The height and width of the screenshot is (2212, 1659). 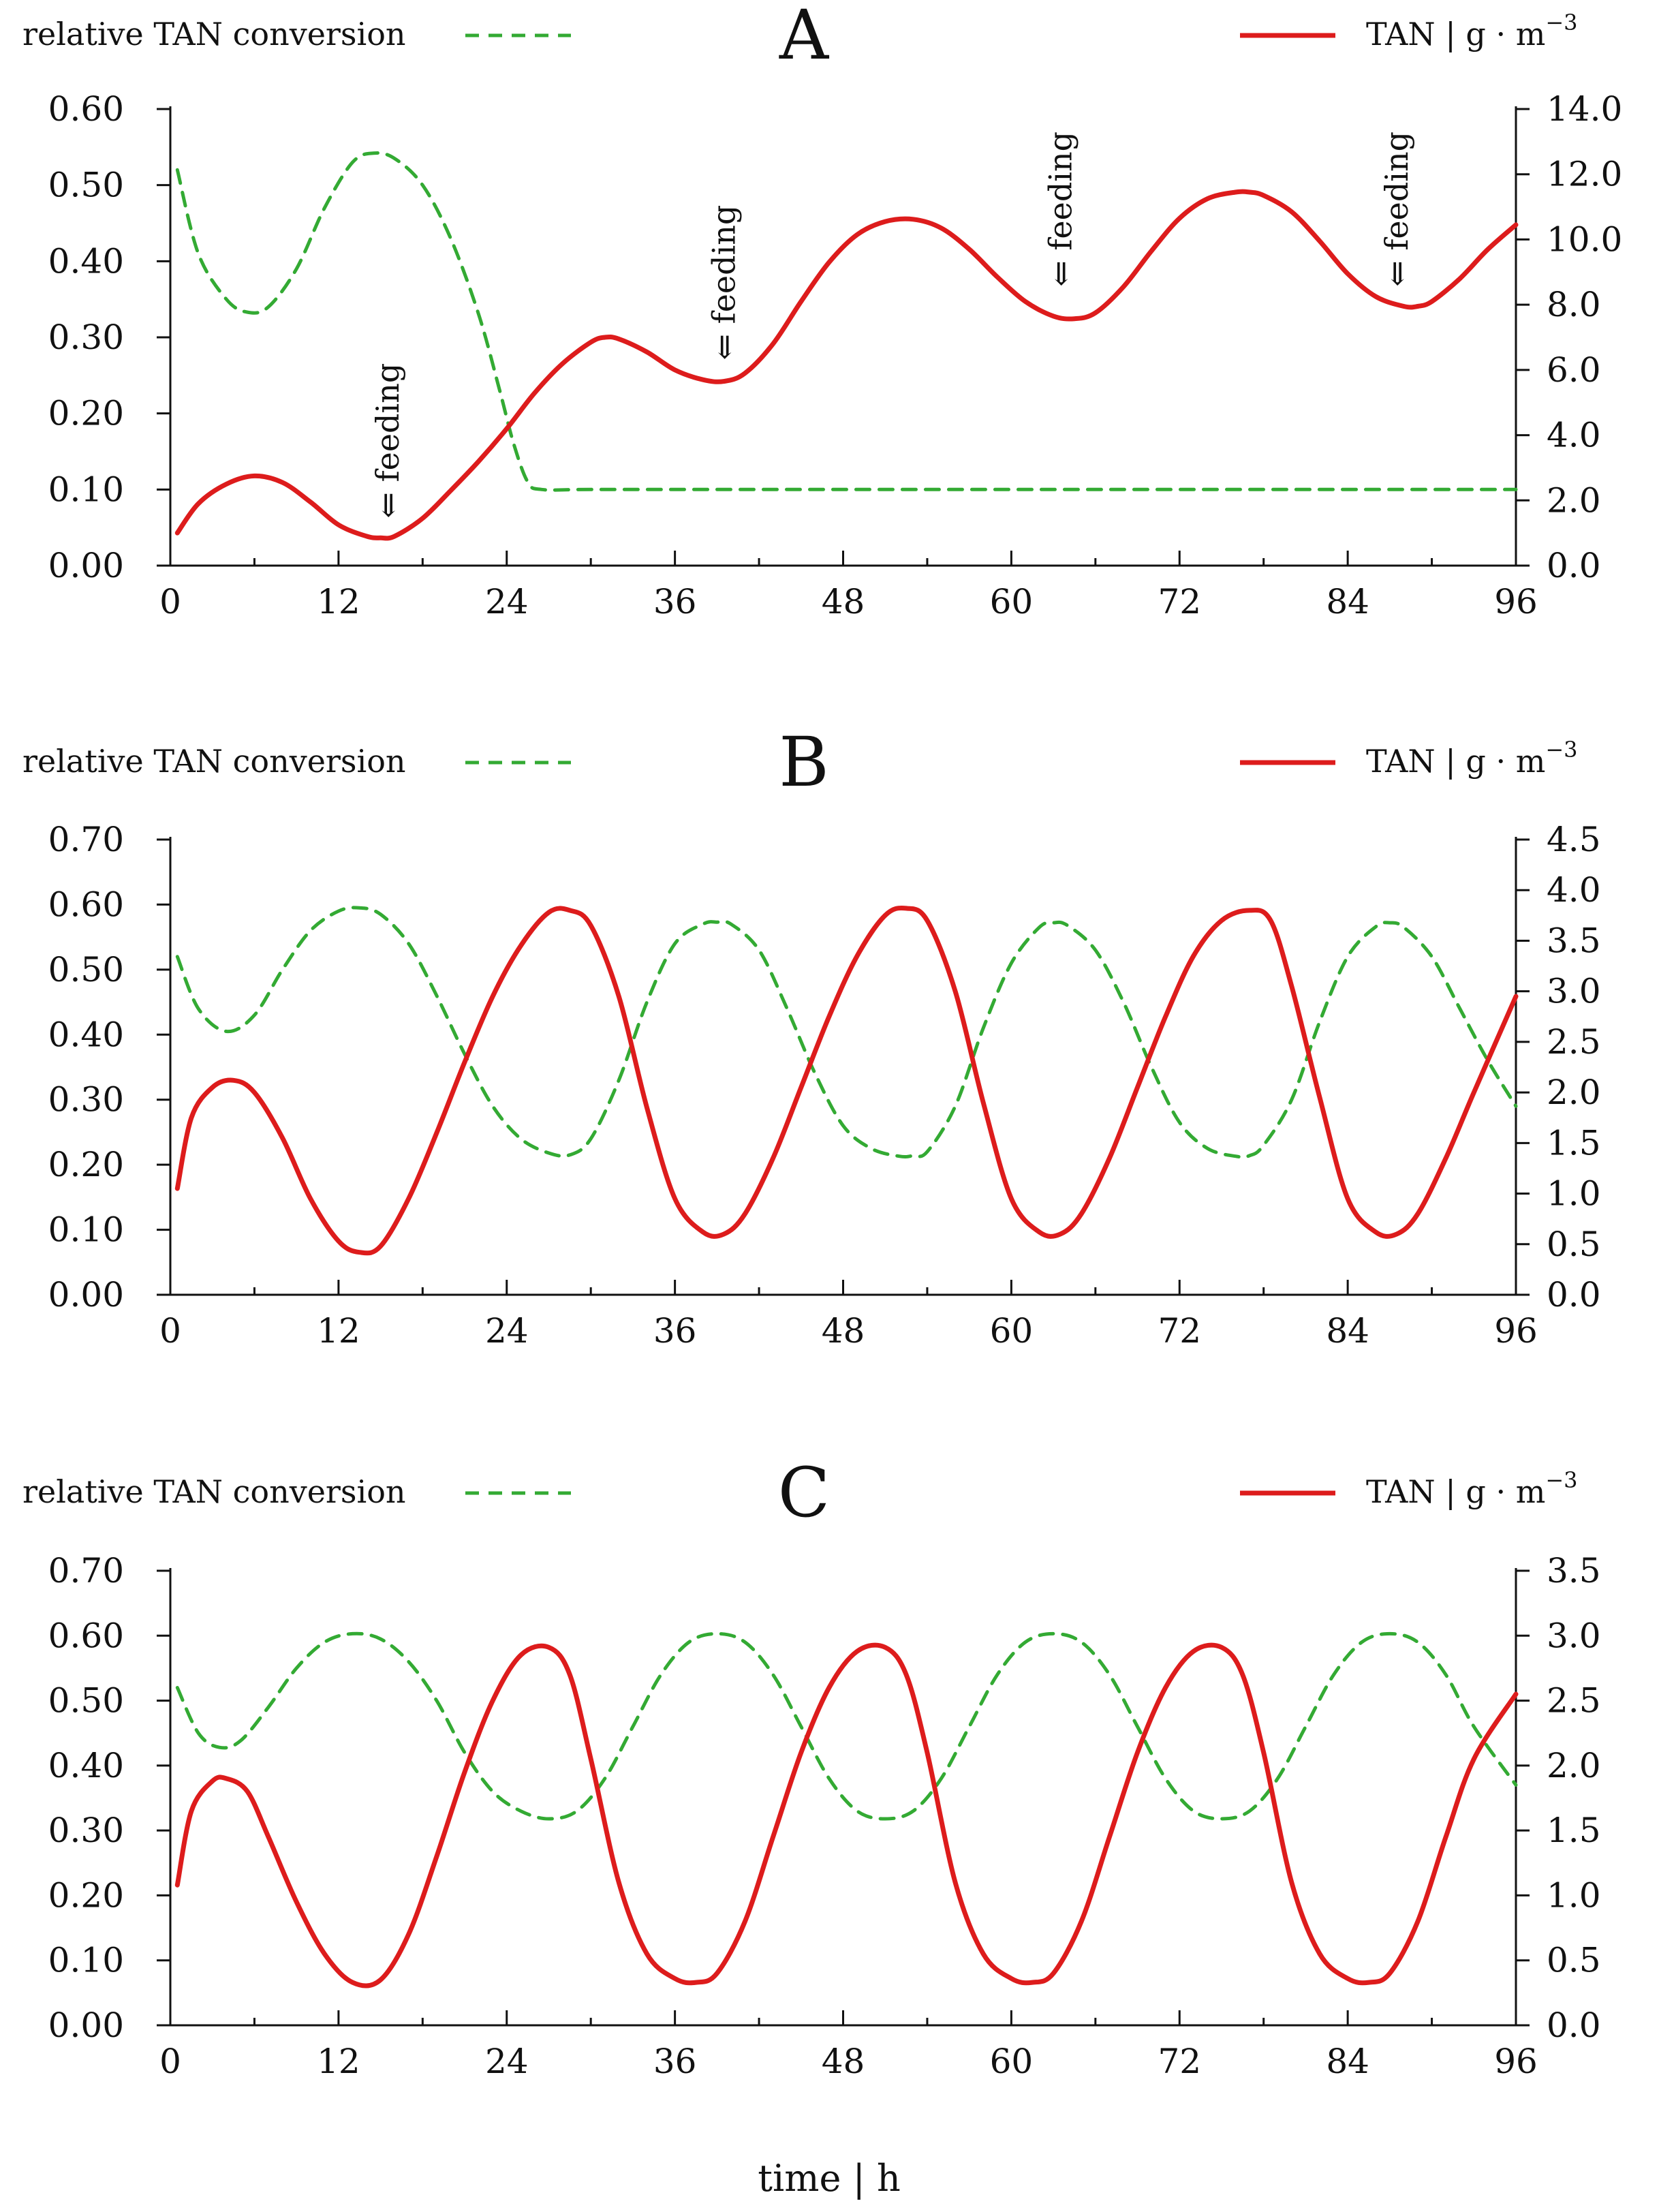 I want to click on y-right-tick-label: 10.0, so click(x=1584, y=239).